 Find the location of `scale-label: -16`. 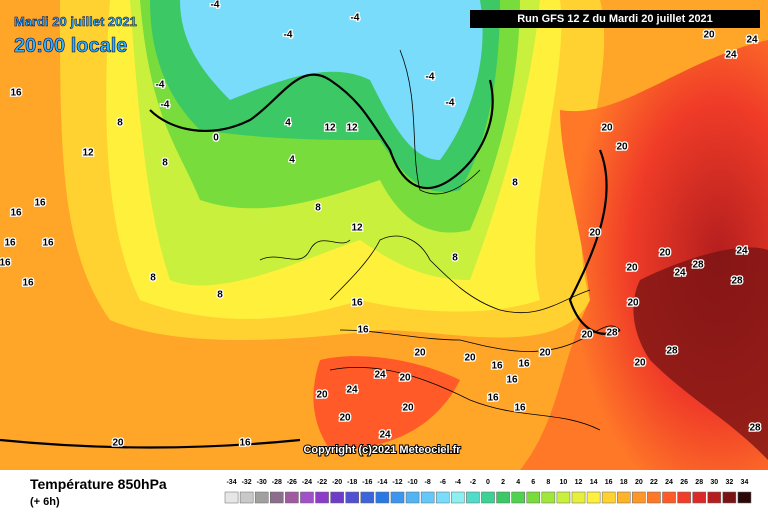

scale-label: -16 is located at coordinates (367, 482).